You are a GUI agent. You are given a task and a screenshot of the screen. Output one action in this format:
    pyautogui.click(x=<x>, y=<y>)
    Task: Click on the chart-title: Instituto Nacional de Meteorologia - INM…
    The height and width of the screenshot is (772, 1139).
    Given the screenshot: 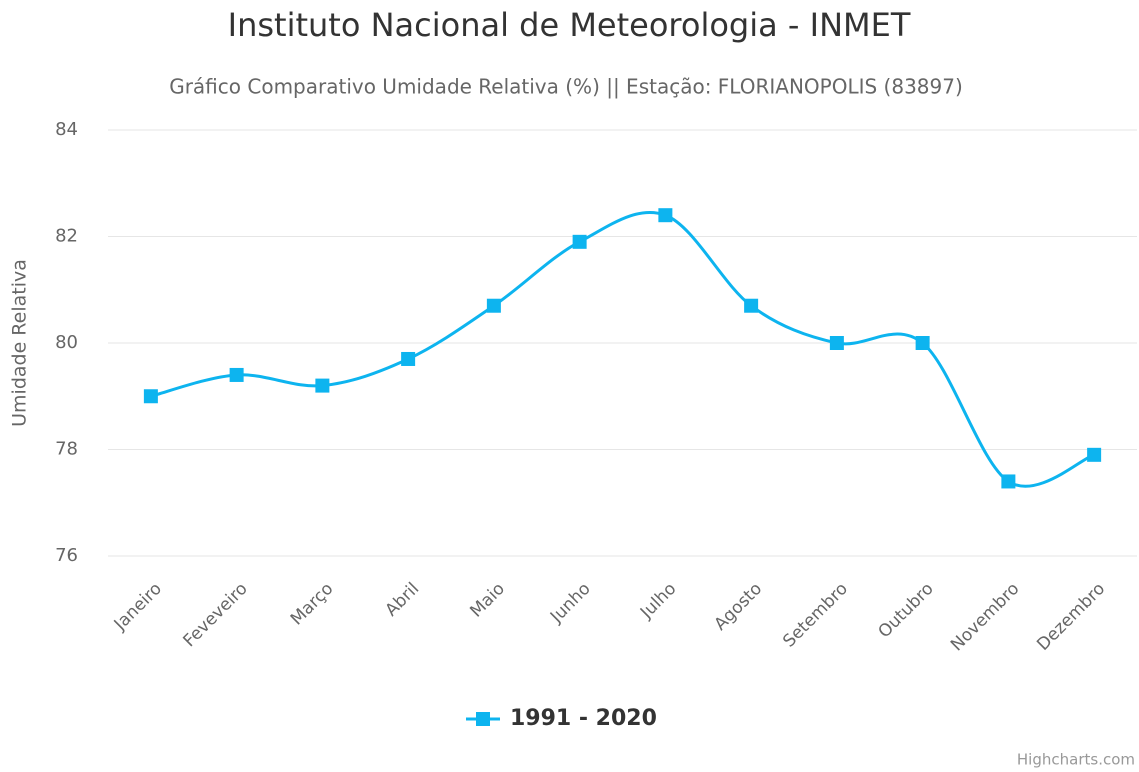 What is the action you would take?
    pyautogui.click(x=569, y=25)
    